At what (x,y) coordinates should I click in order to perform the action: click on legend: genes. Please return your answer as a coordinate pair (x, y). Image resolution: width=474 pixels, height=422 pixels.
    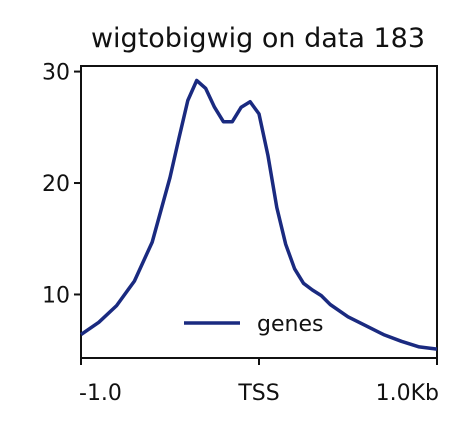
    Looking at the image, I should click on (253, 324).